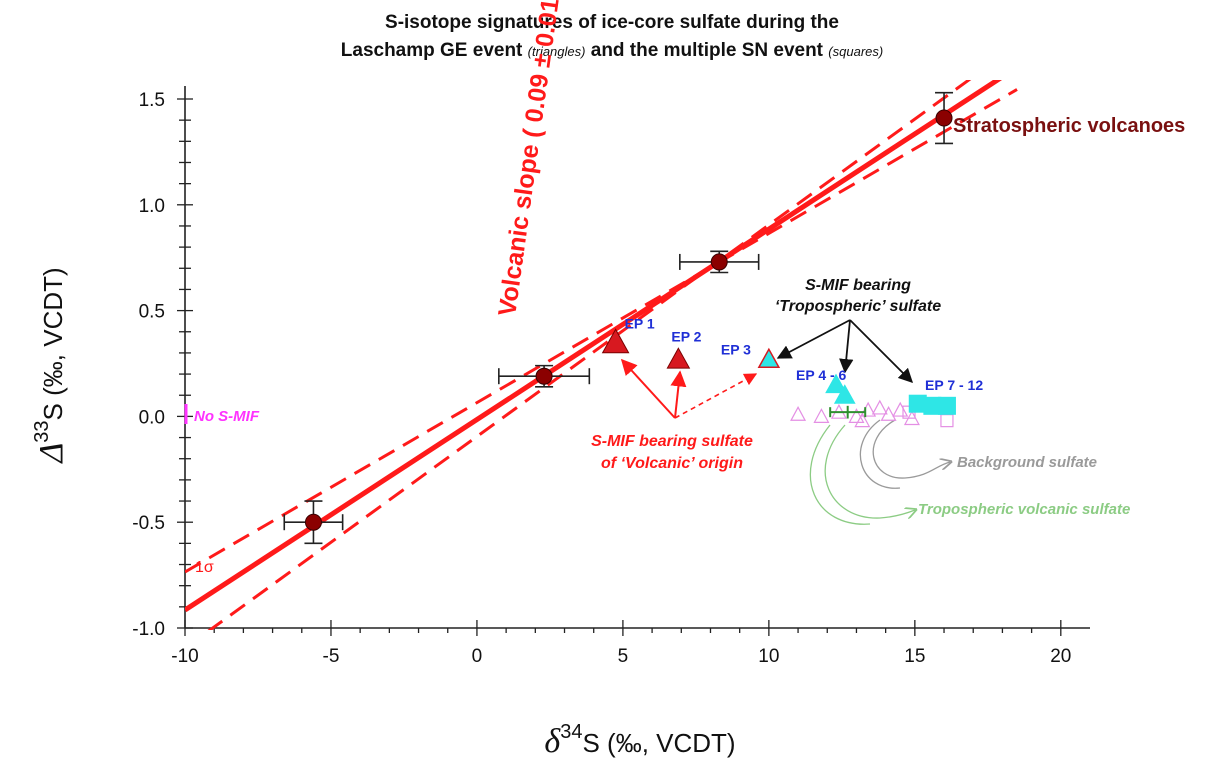  What do you see at coordinates (152, 206) in the screenshot?
I see `y-tick-label: 1.0` at bounding box center [152, 206].